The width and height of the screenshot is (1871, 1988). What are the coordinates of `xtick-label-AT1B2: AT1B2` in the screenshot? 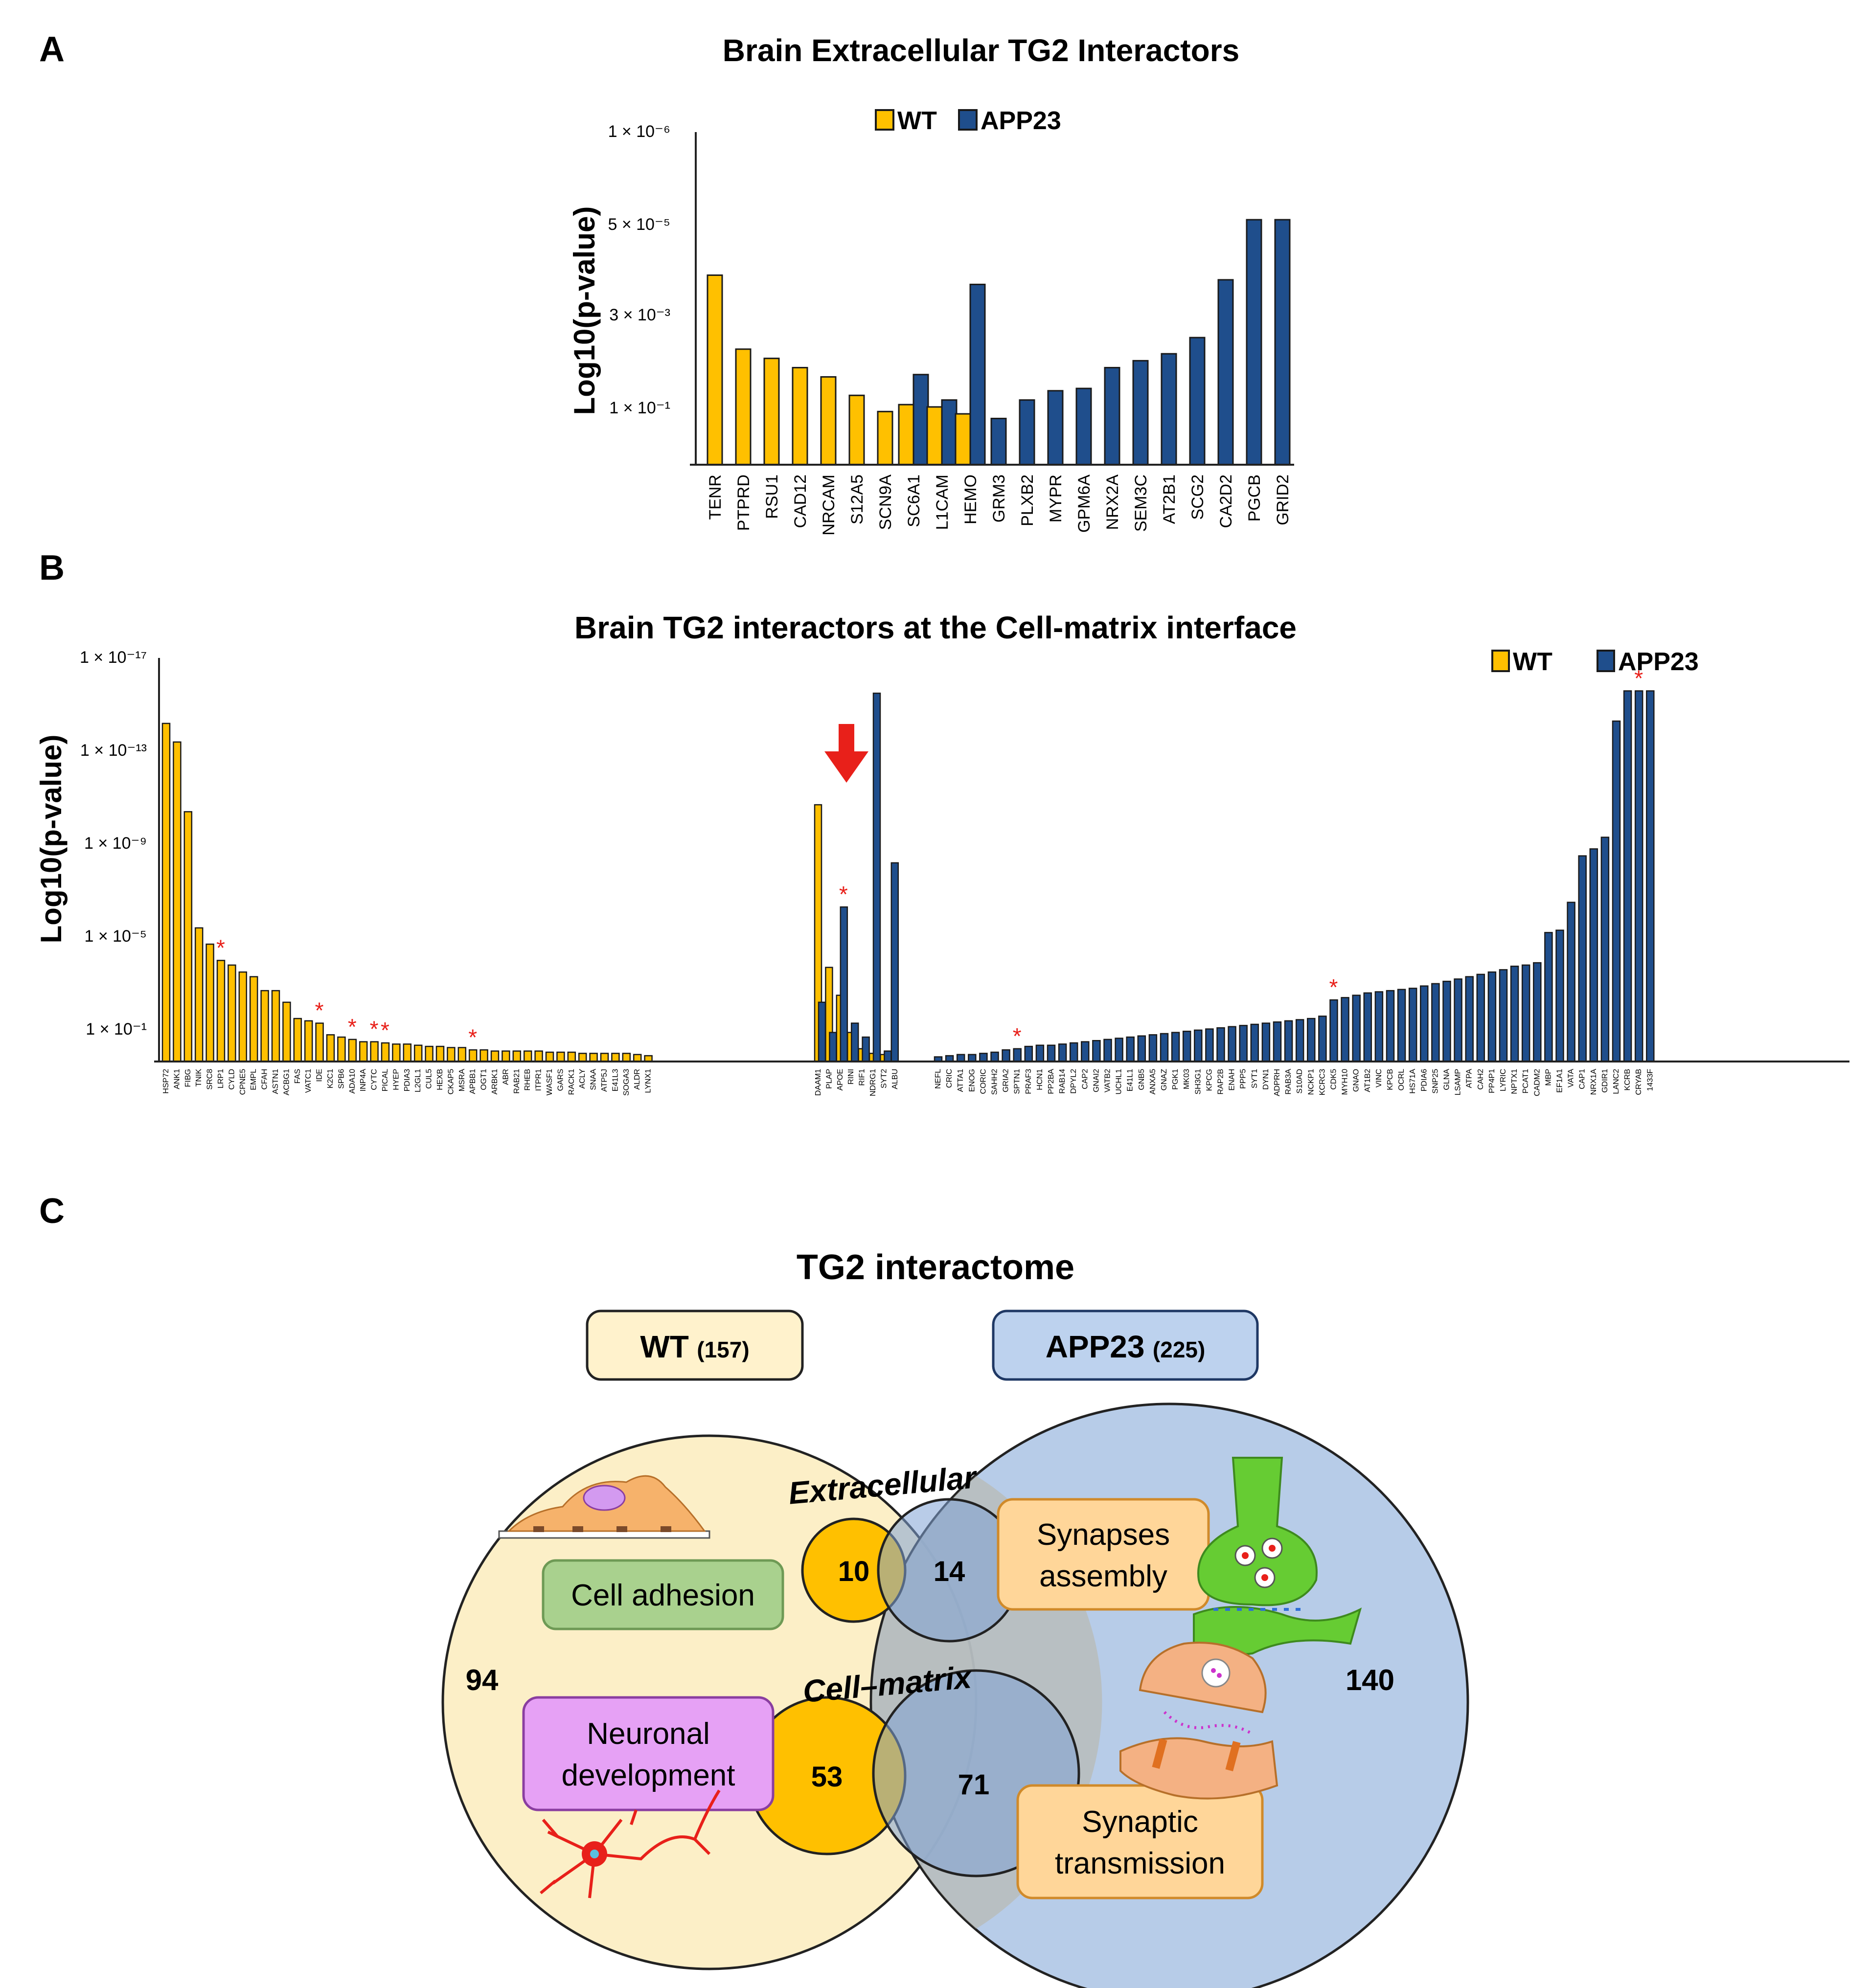 It's located at (1368, 1081).